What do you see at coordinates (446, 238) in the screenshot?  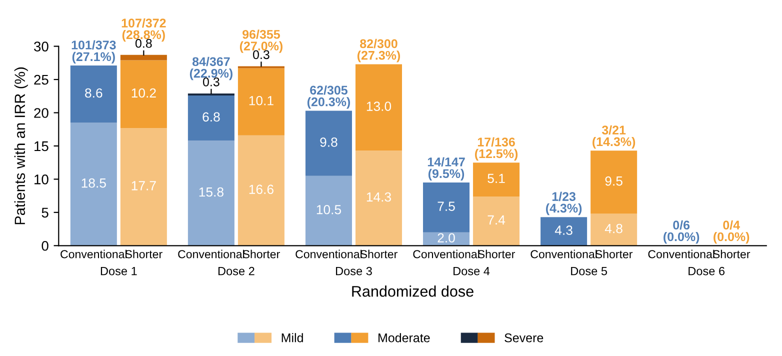 I see `data-label: 2.0` at bounding box center [446, 238].